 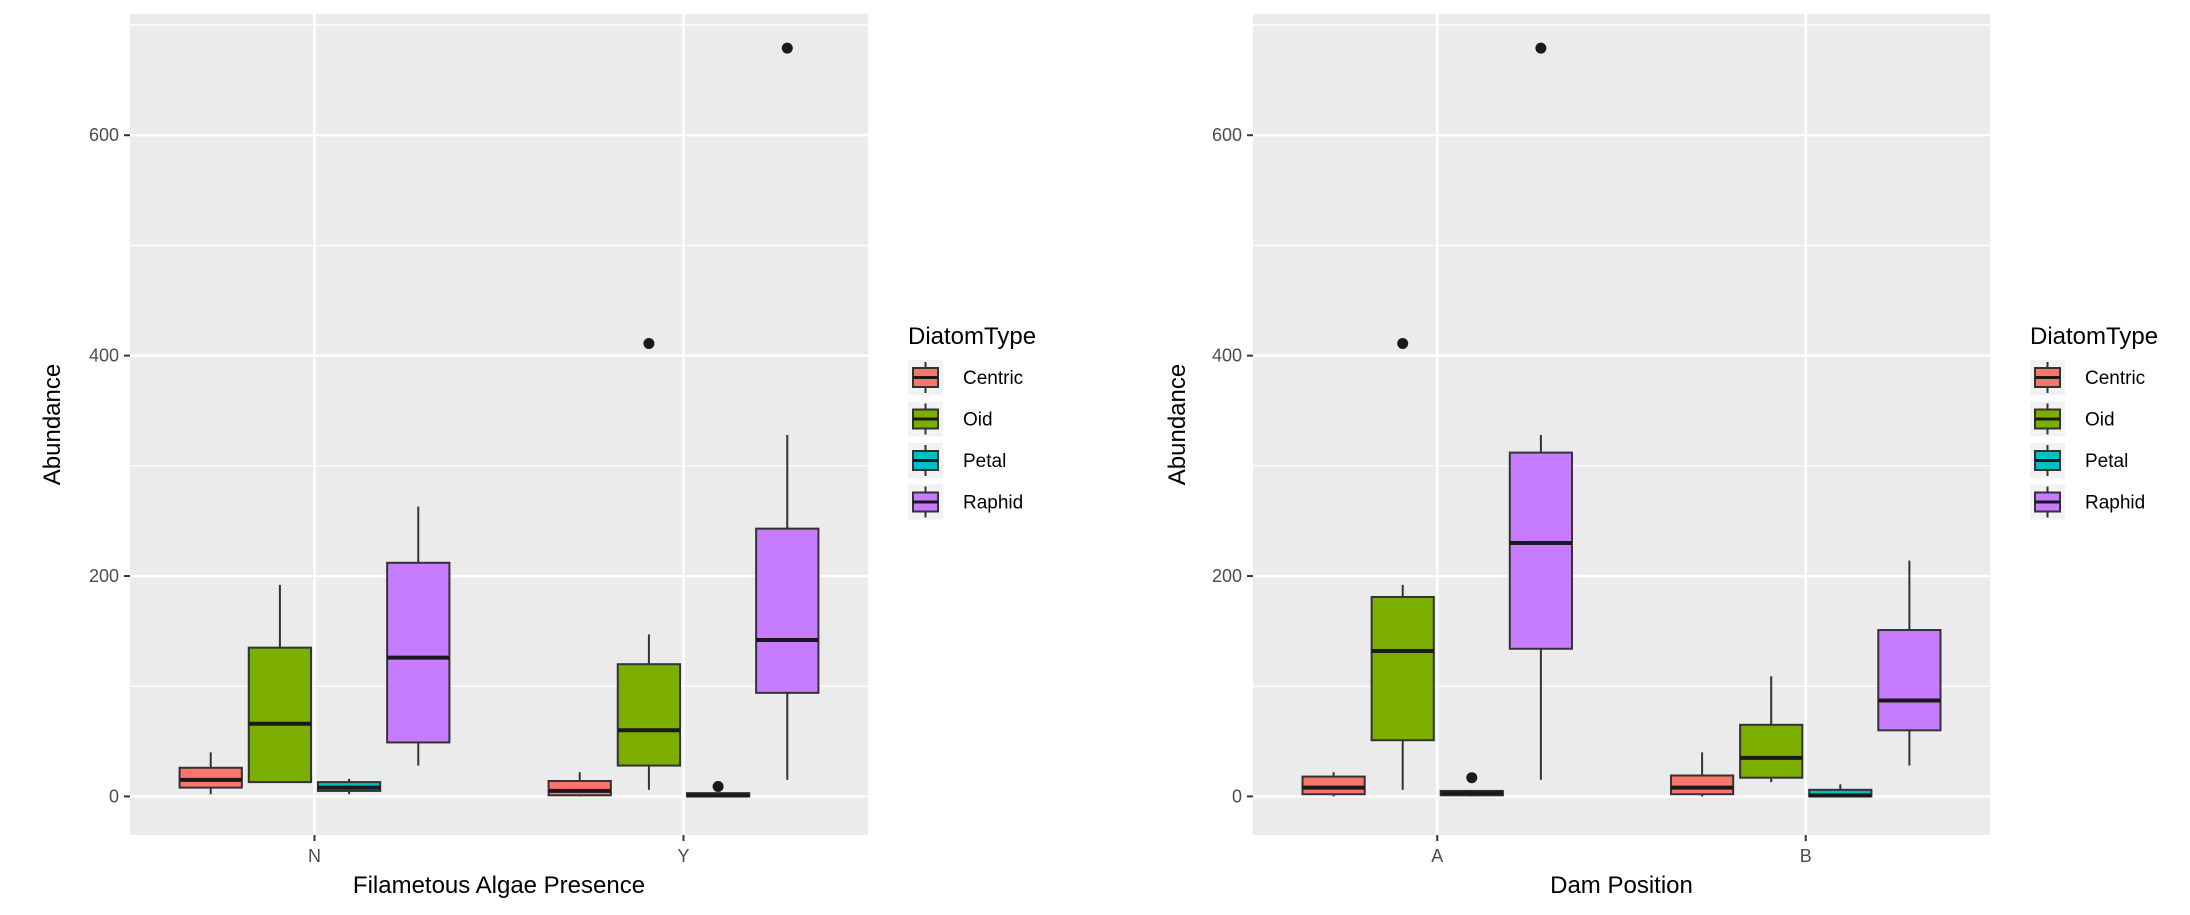 I want to click on chart-1-box-centric-y, so click(x=579, y=784).